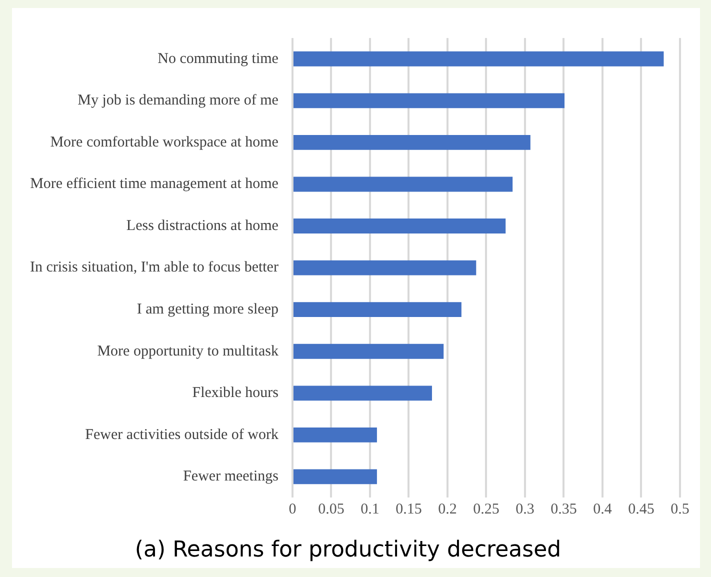 The width and height of the screenshot is (711, 577). What do you see at coordinates (188, 351) in the screenshot?
I see `y-tick-label: More opportunity to multitask` at bounding box center [188, 351].